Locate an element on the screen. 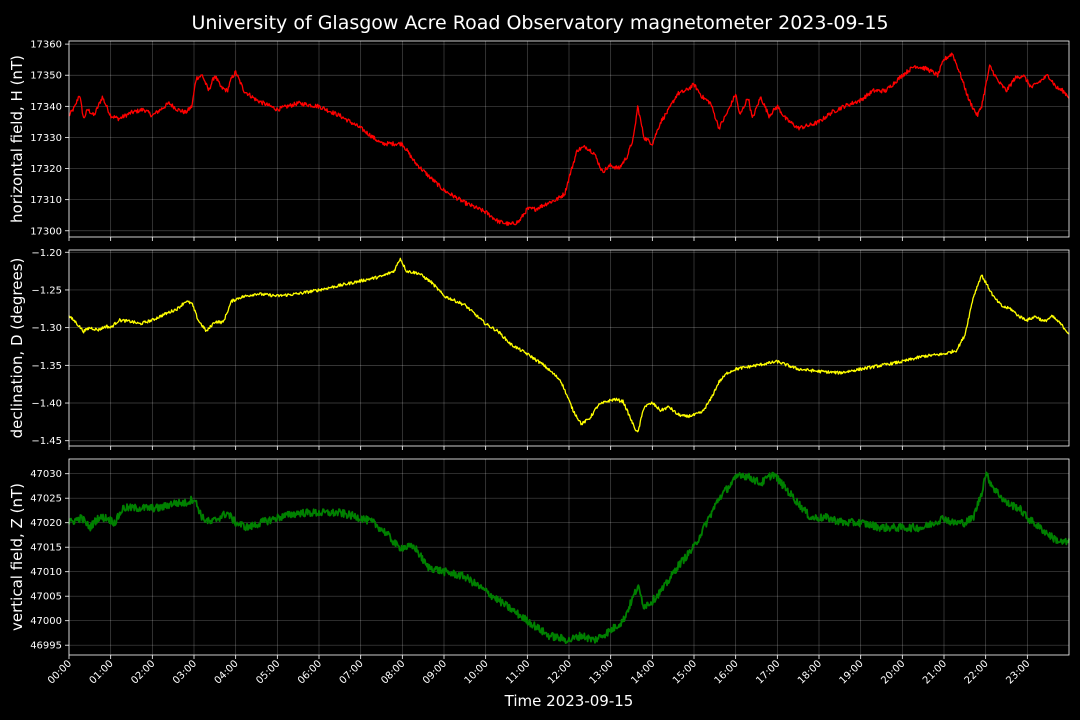 Image resolution: width=1080 pixels, height=720 pixels. x-tick-label: 23:00 is located at coordinates (1018, 672).